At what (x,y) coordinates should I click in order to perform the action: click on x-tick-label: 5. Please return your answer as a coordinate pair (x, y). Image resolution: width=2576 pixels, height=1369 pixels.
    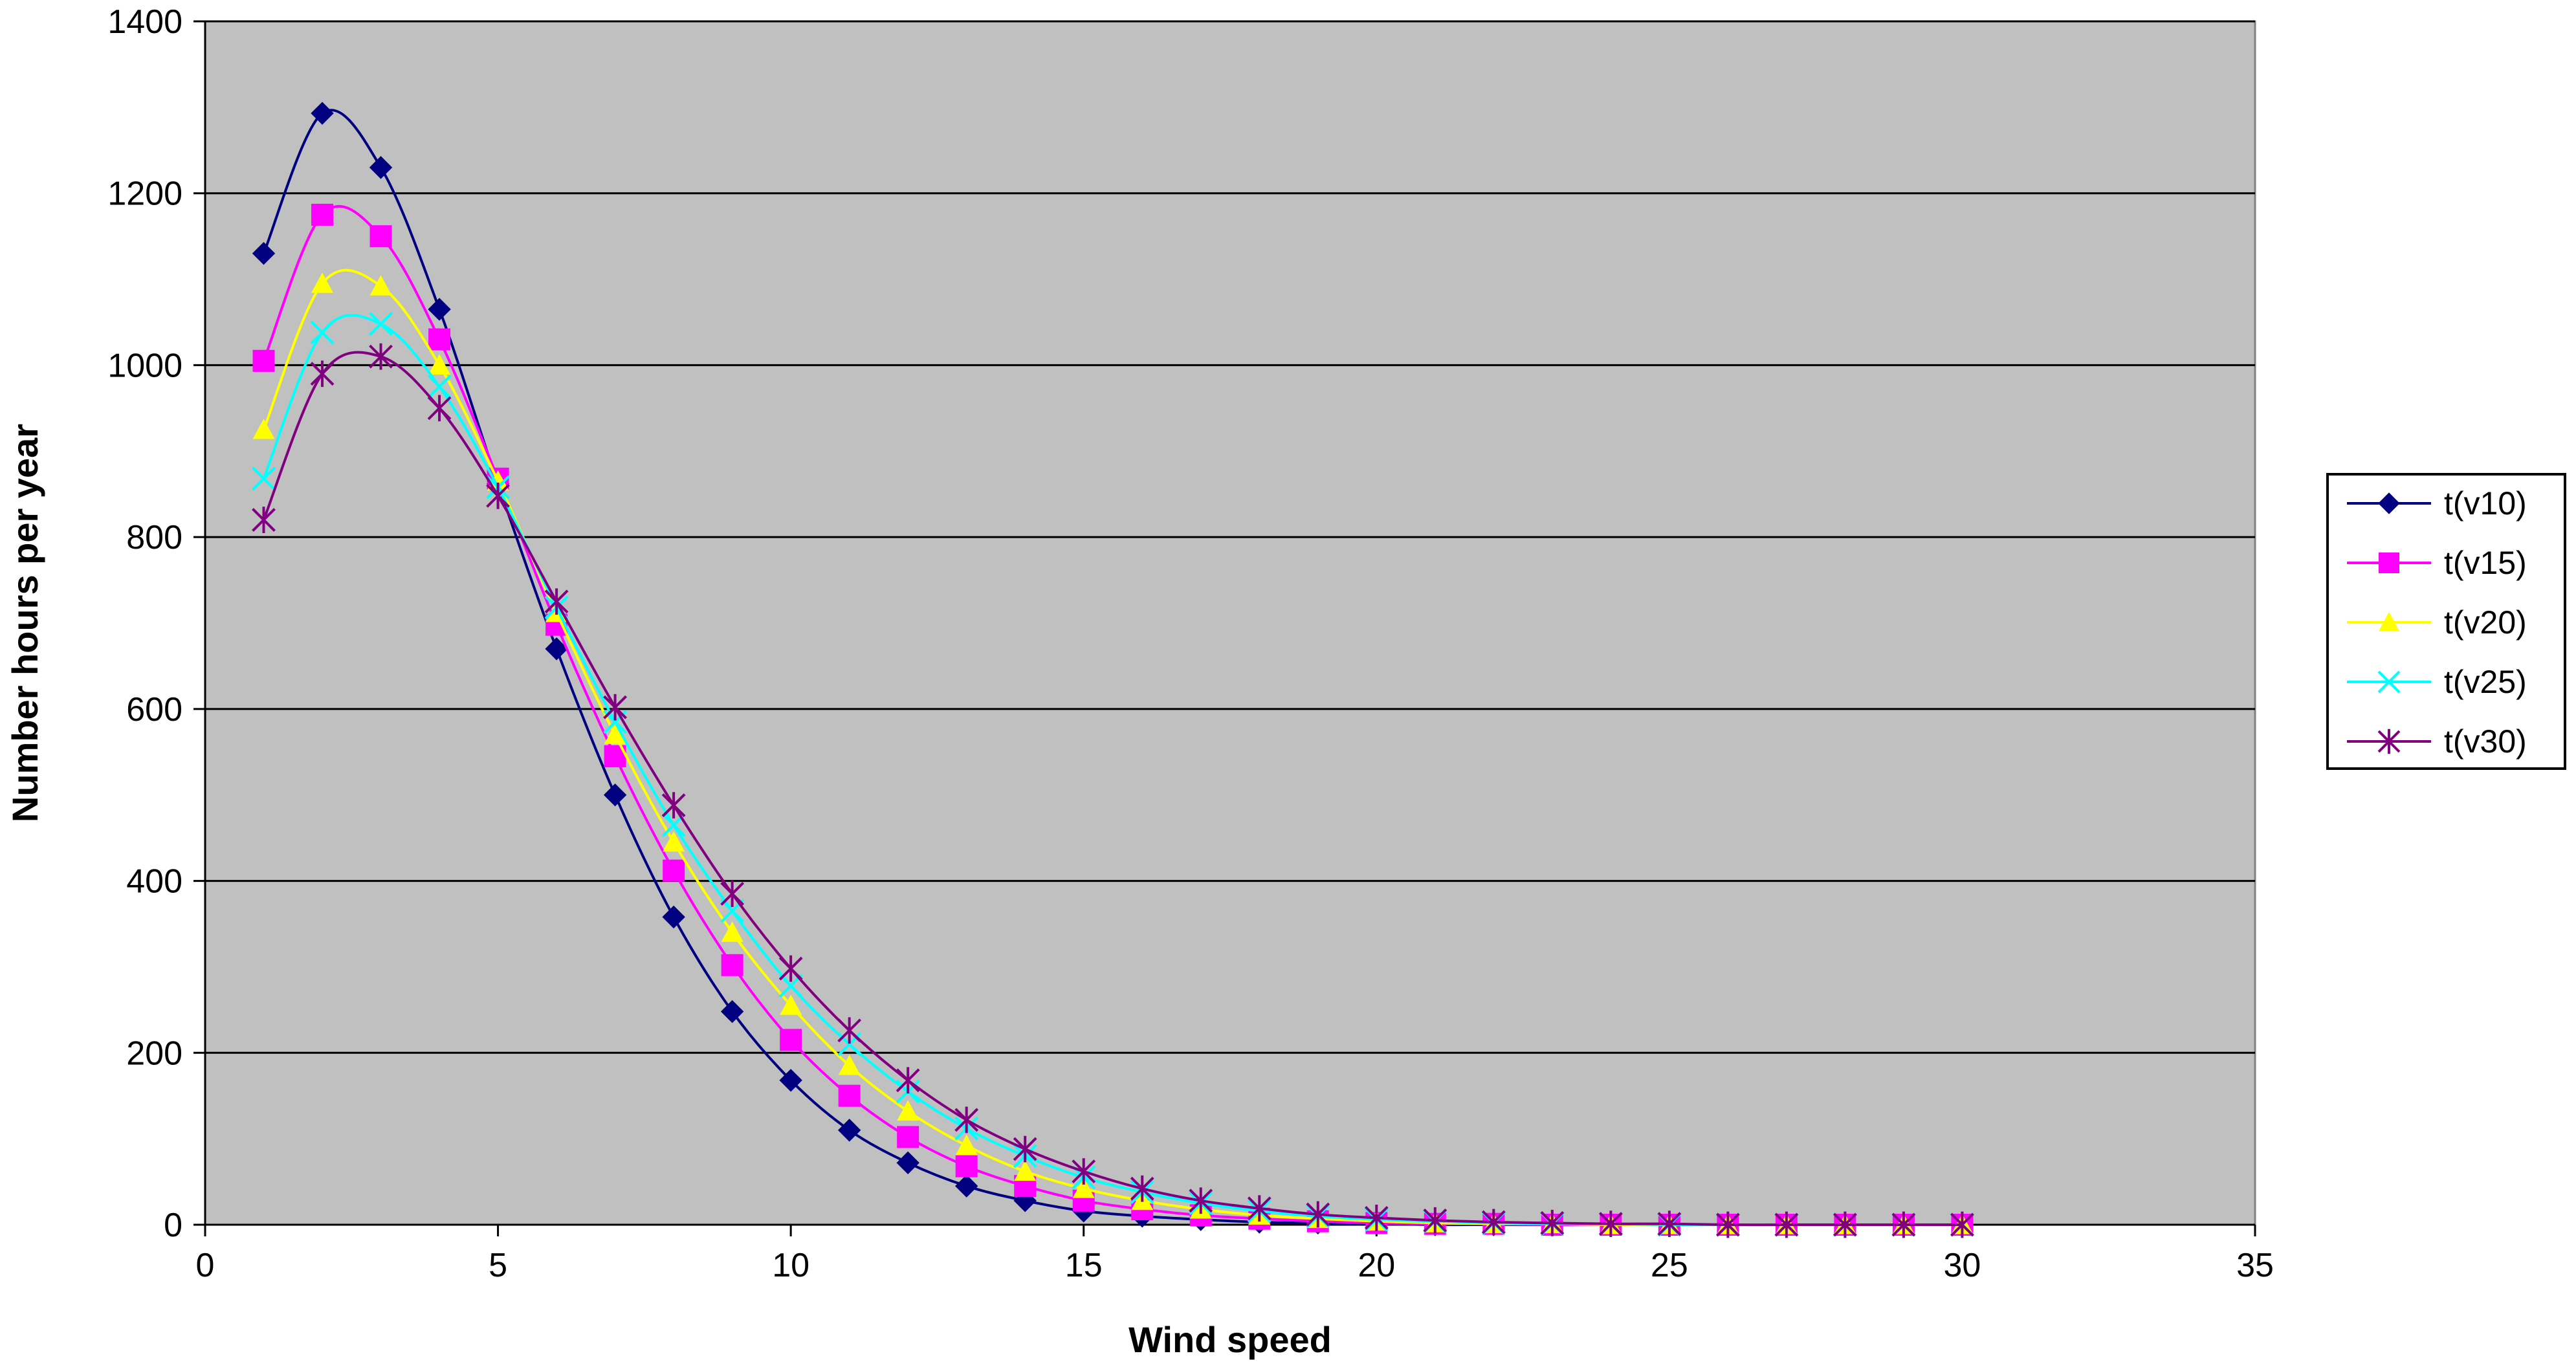
    Looking at the image, I should click on (498, 1266).